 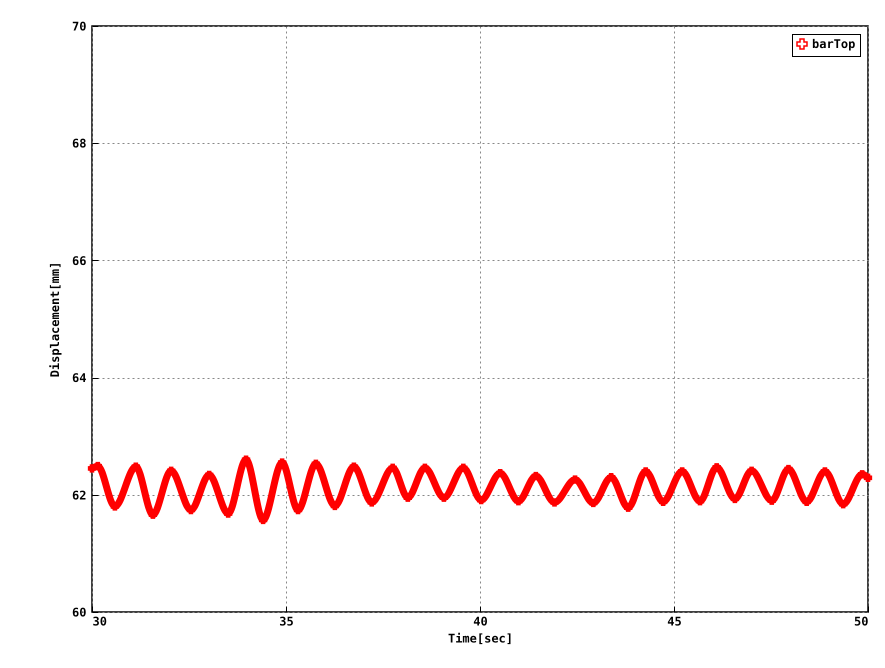 I want to click on x-tick-label: 40, so click(x=480, y=621).